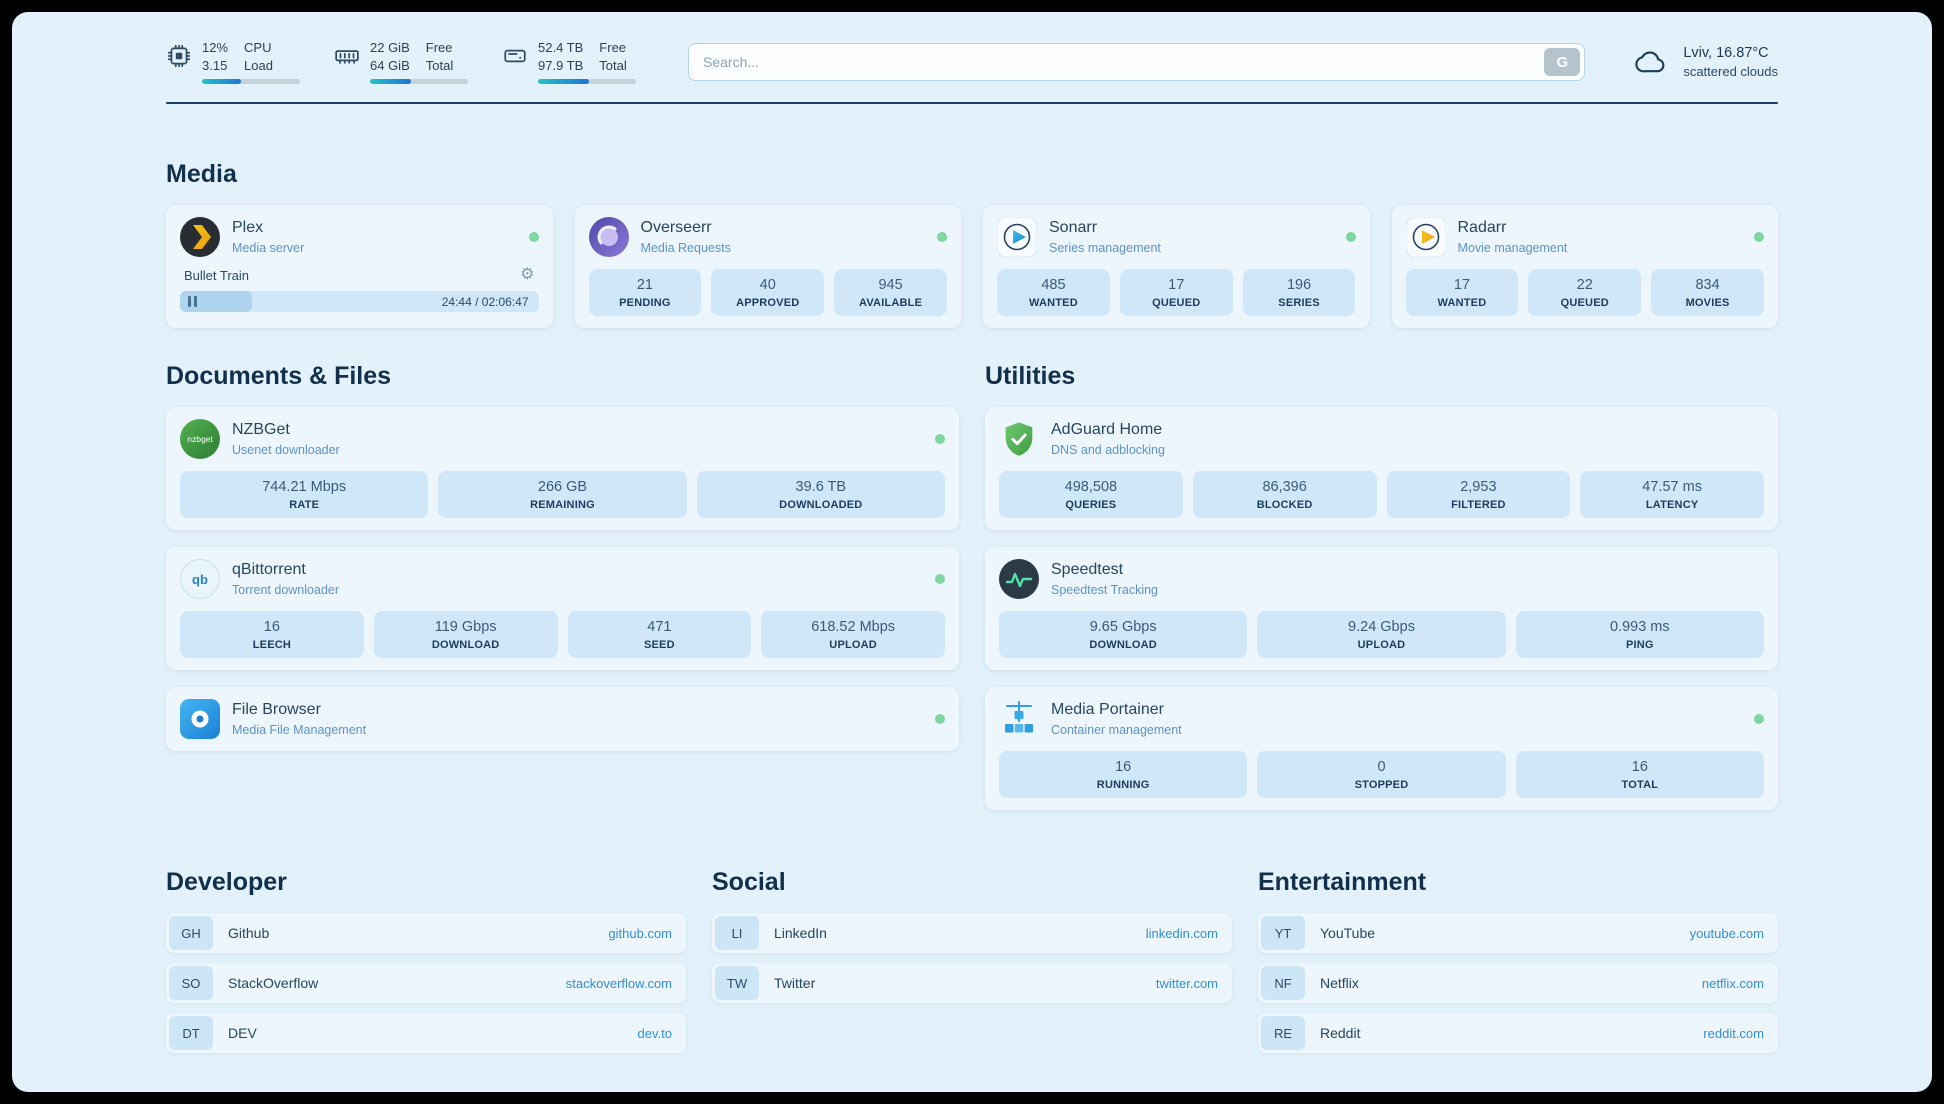 The image size is (1944, 1104). What do you see at coordinates (1284, 505) in the screenshot?
I see `stat-label: BLOCKED` at bounding box center [1284, 505].